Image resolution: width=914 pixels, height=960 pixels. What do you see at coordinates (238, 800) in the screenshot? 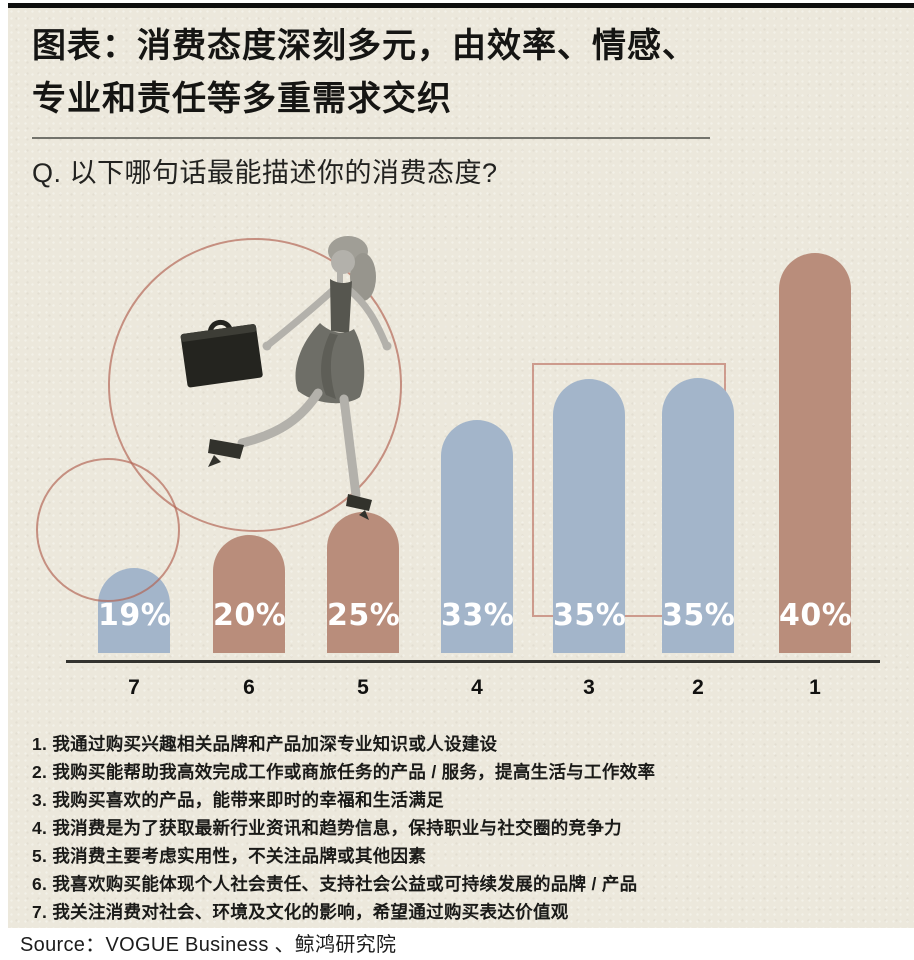
I see `answer-key-item: 3. 我购买喜欢的产品，能带来即时的幸福和生活满足` at bounding box center [238, 800].